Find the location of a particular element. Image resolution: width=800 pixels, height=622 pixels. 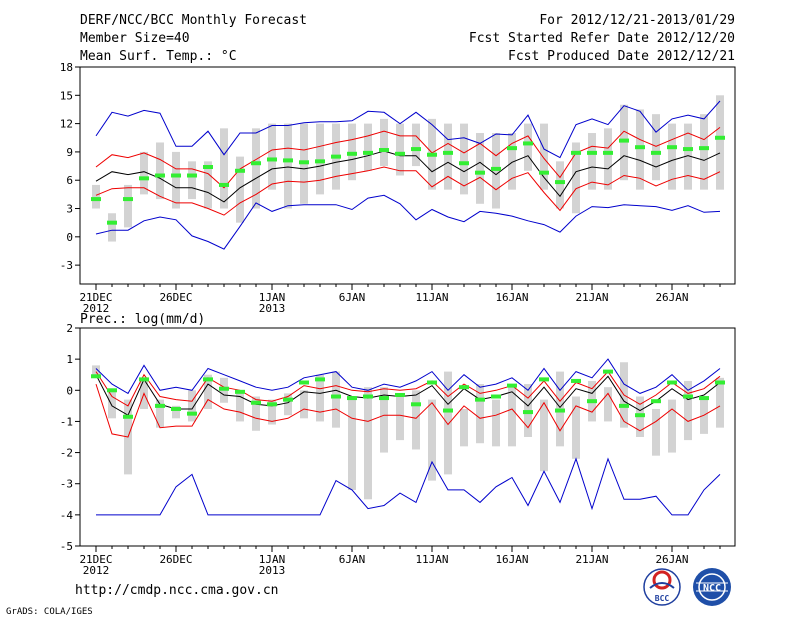

prec-x-tick-label: 26DEC is located at coordinates (175, 559).